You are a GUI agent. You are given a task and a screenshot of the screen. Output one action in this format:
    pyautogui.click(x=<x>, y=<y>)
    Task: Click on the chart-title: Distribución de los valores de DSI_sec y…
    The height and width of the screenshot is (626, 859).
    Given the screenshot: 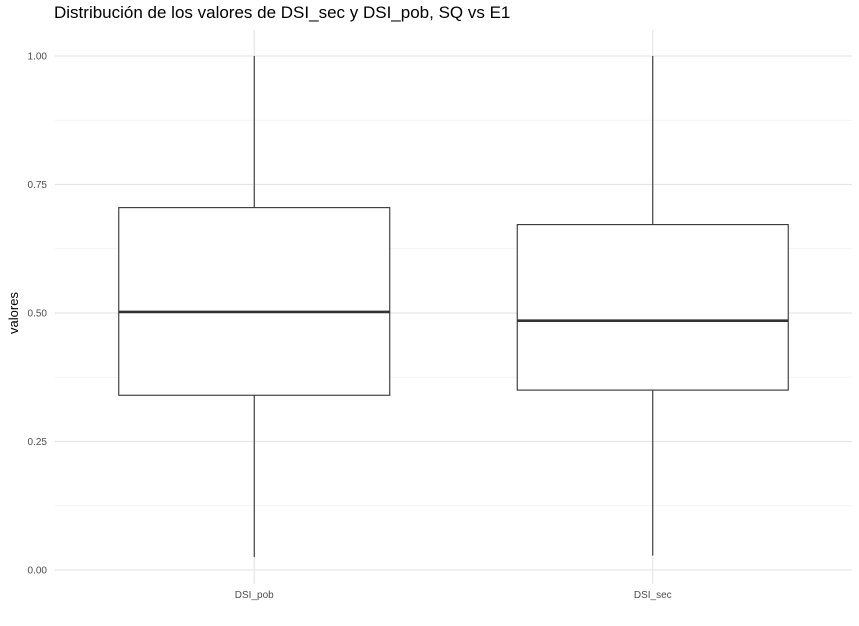 What is the action you would take?
    pyautogui.click(x=282, y=12)
    